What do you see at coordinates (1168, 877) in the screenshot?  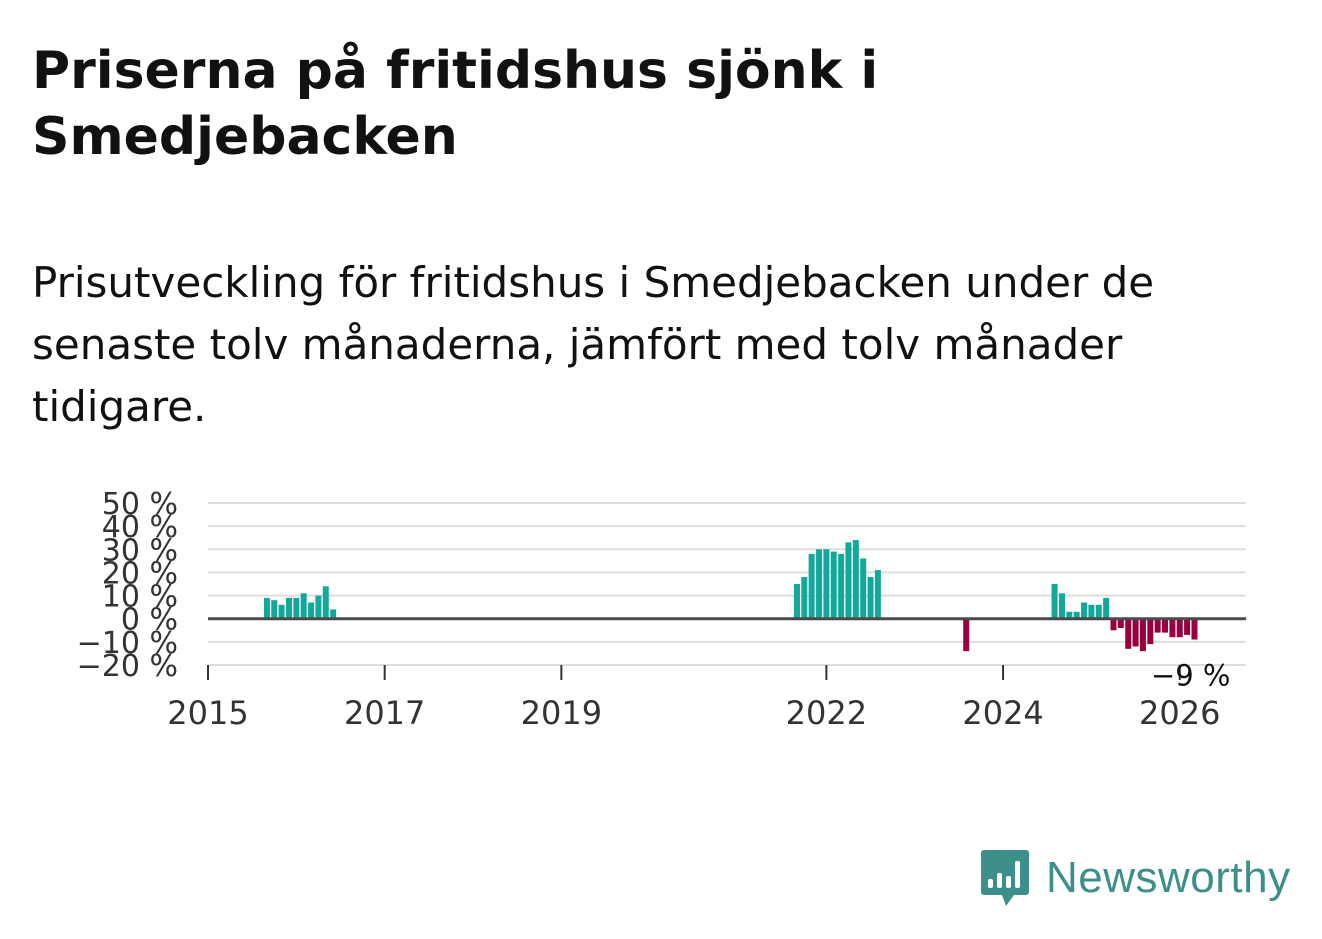 I see `brand-name: Newsworthy` at bounding box center [1168, 877].